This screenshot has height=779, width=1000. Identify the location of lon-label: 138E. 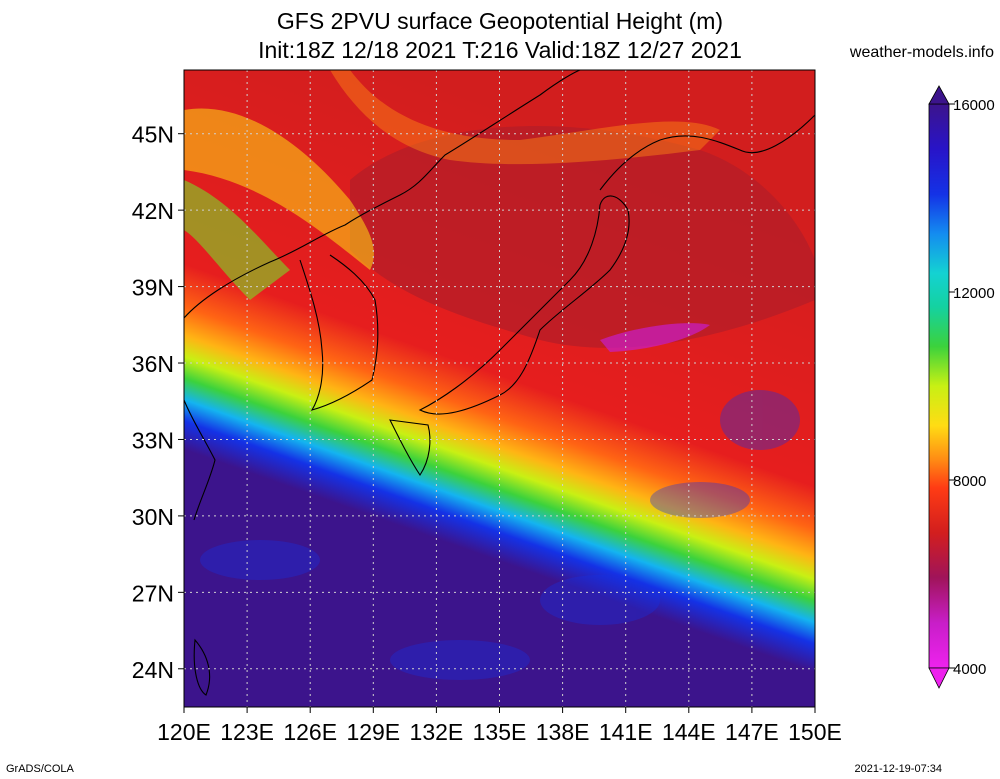
(563, 732).